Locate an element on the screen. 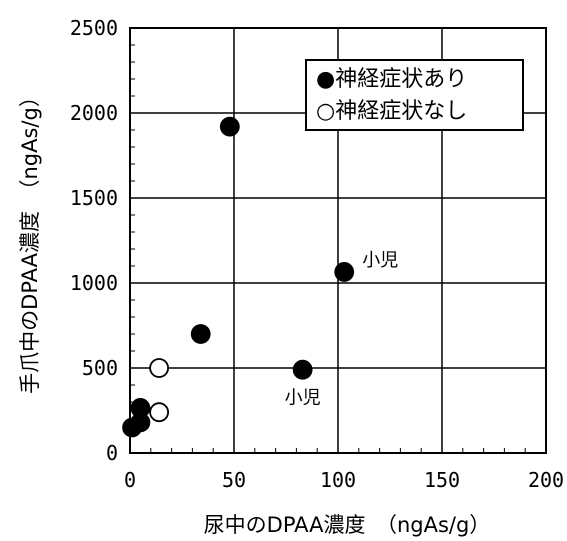  legend-box is located at coordinates (414, 95).